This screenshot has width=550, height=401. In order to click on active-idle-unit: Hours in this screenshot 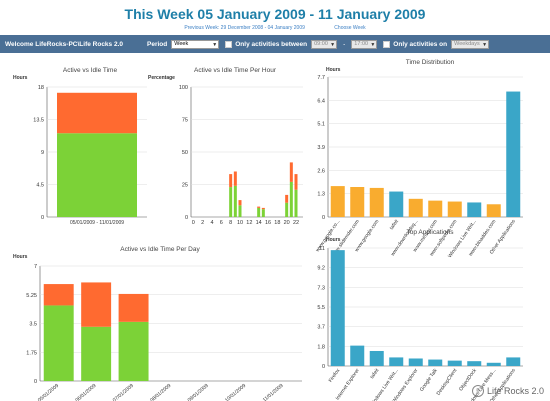, I will do `click(20, 78)`.